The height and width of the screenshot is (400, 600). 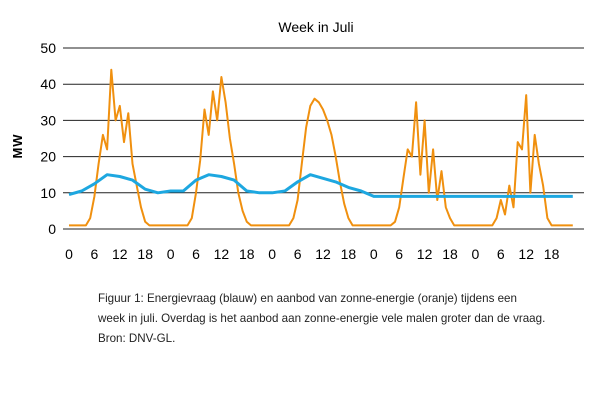 I want to click on y-tick-label: 50, so click(x=48, y=48).